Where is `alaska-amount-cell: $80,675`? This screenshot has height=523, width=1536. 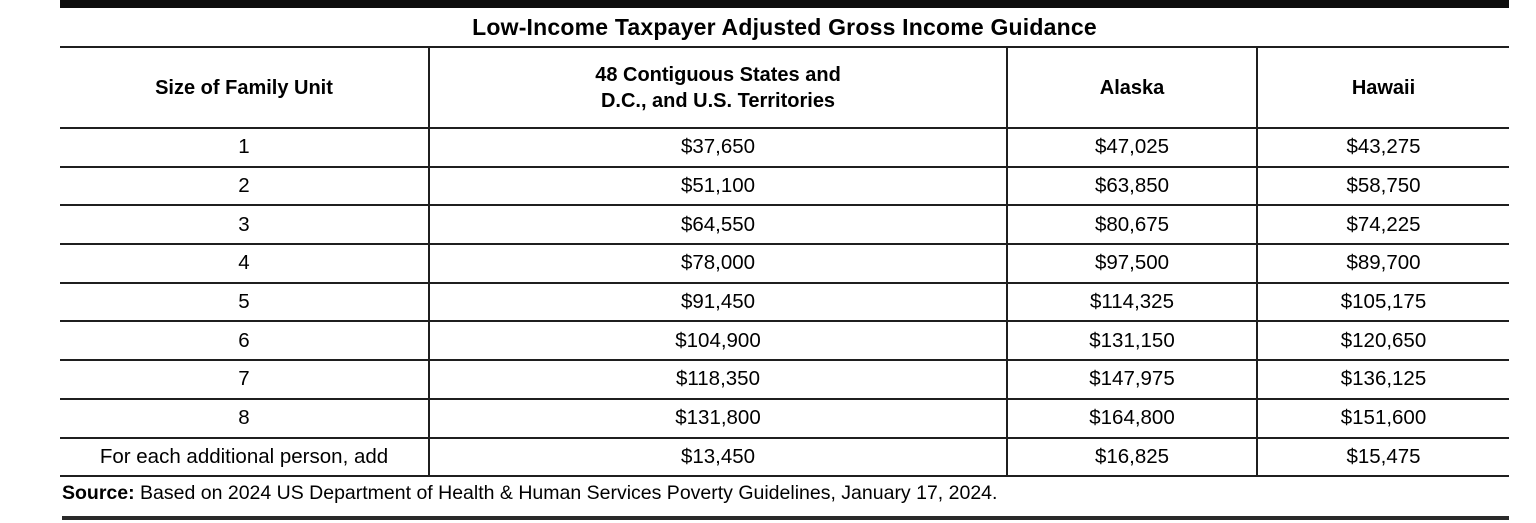
alaska-amount-cell: $80,675 is located at coordinates (1131, 225).